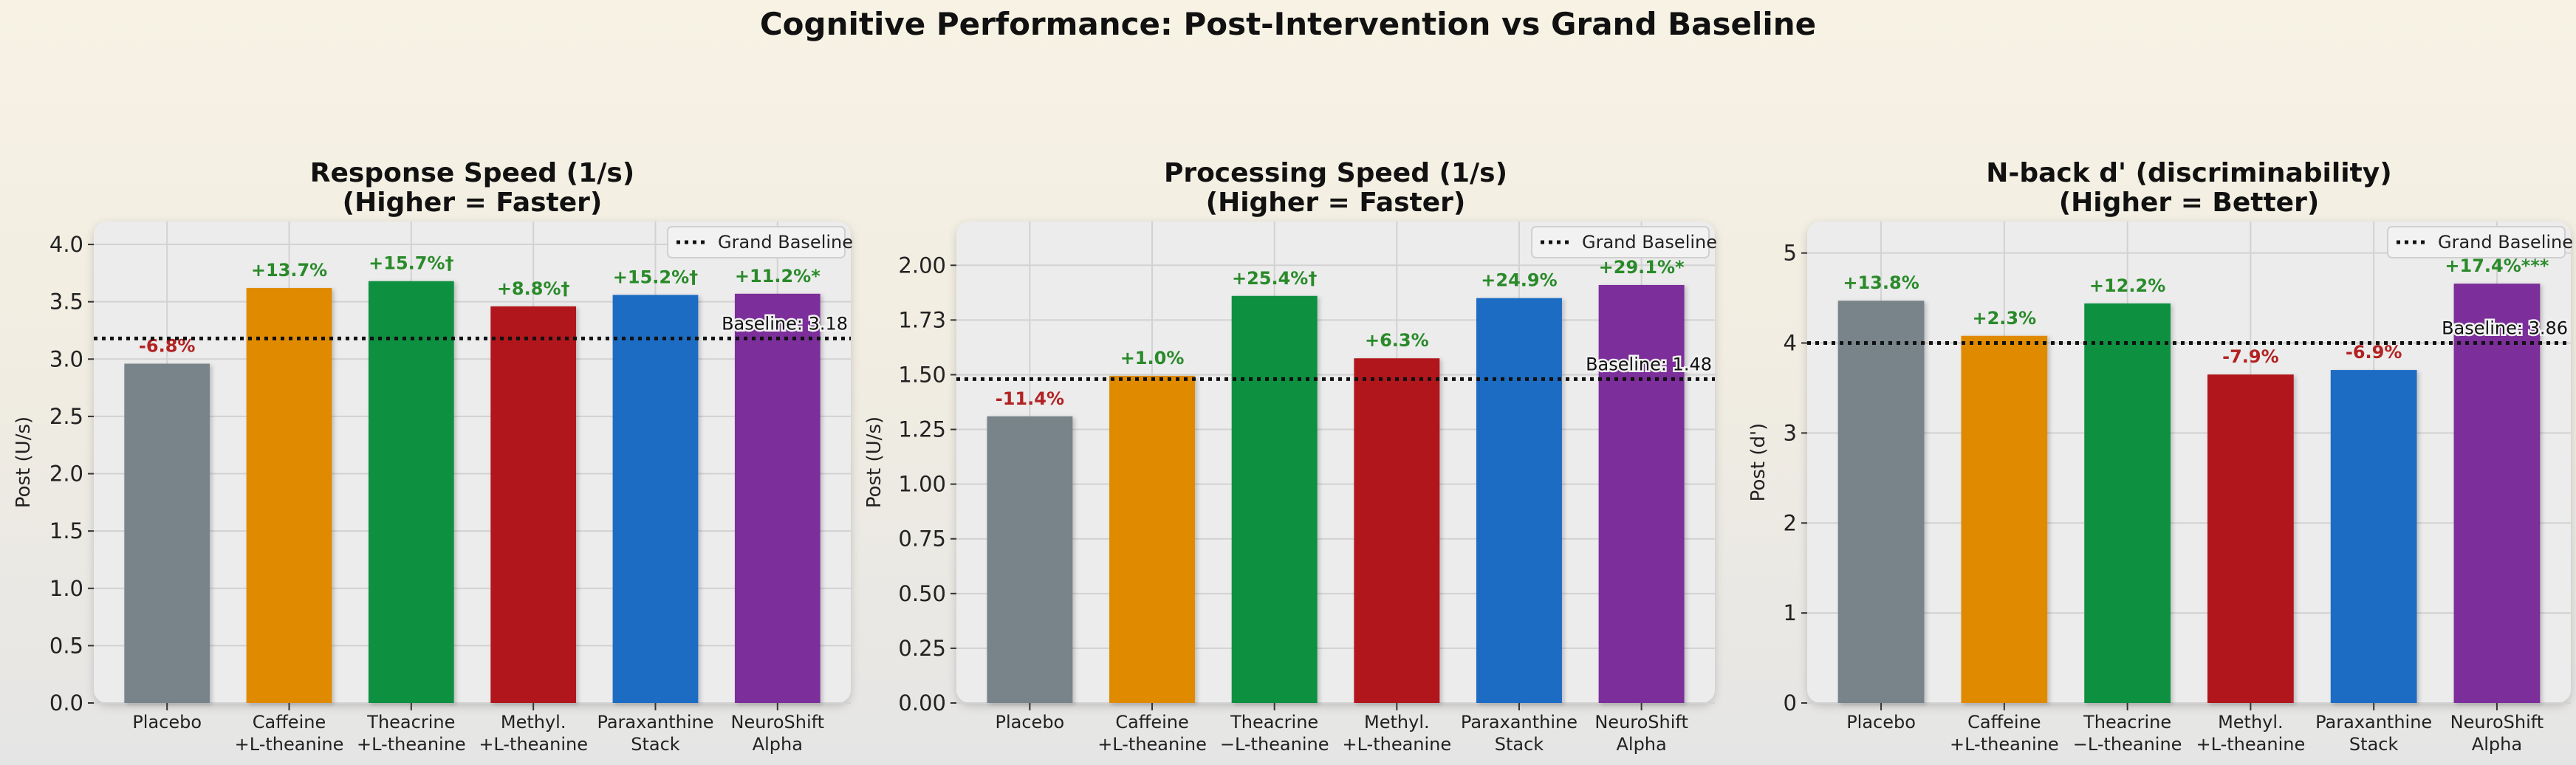 The image size is (2576, 765). What do you see at coordinates (66, 530) in the screenshot?
I see `y-tick-label: 1.5` at bounding box center [66, 530].